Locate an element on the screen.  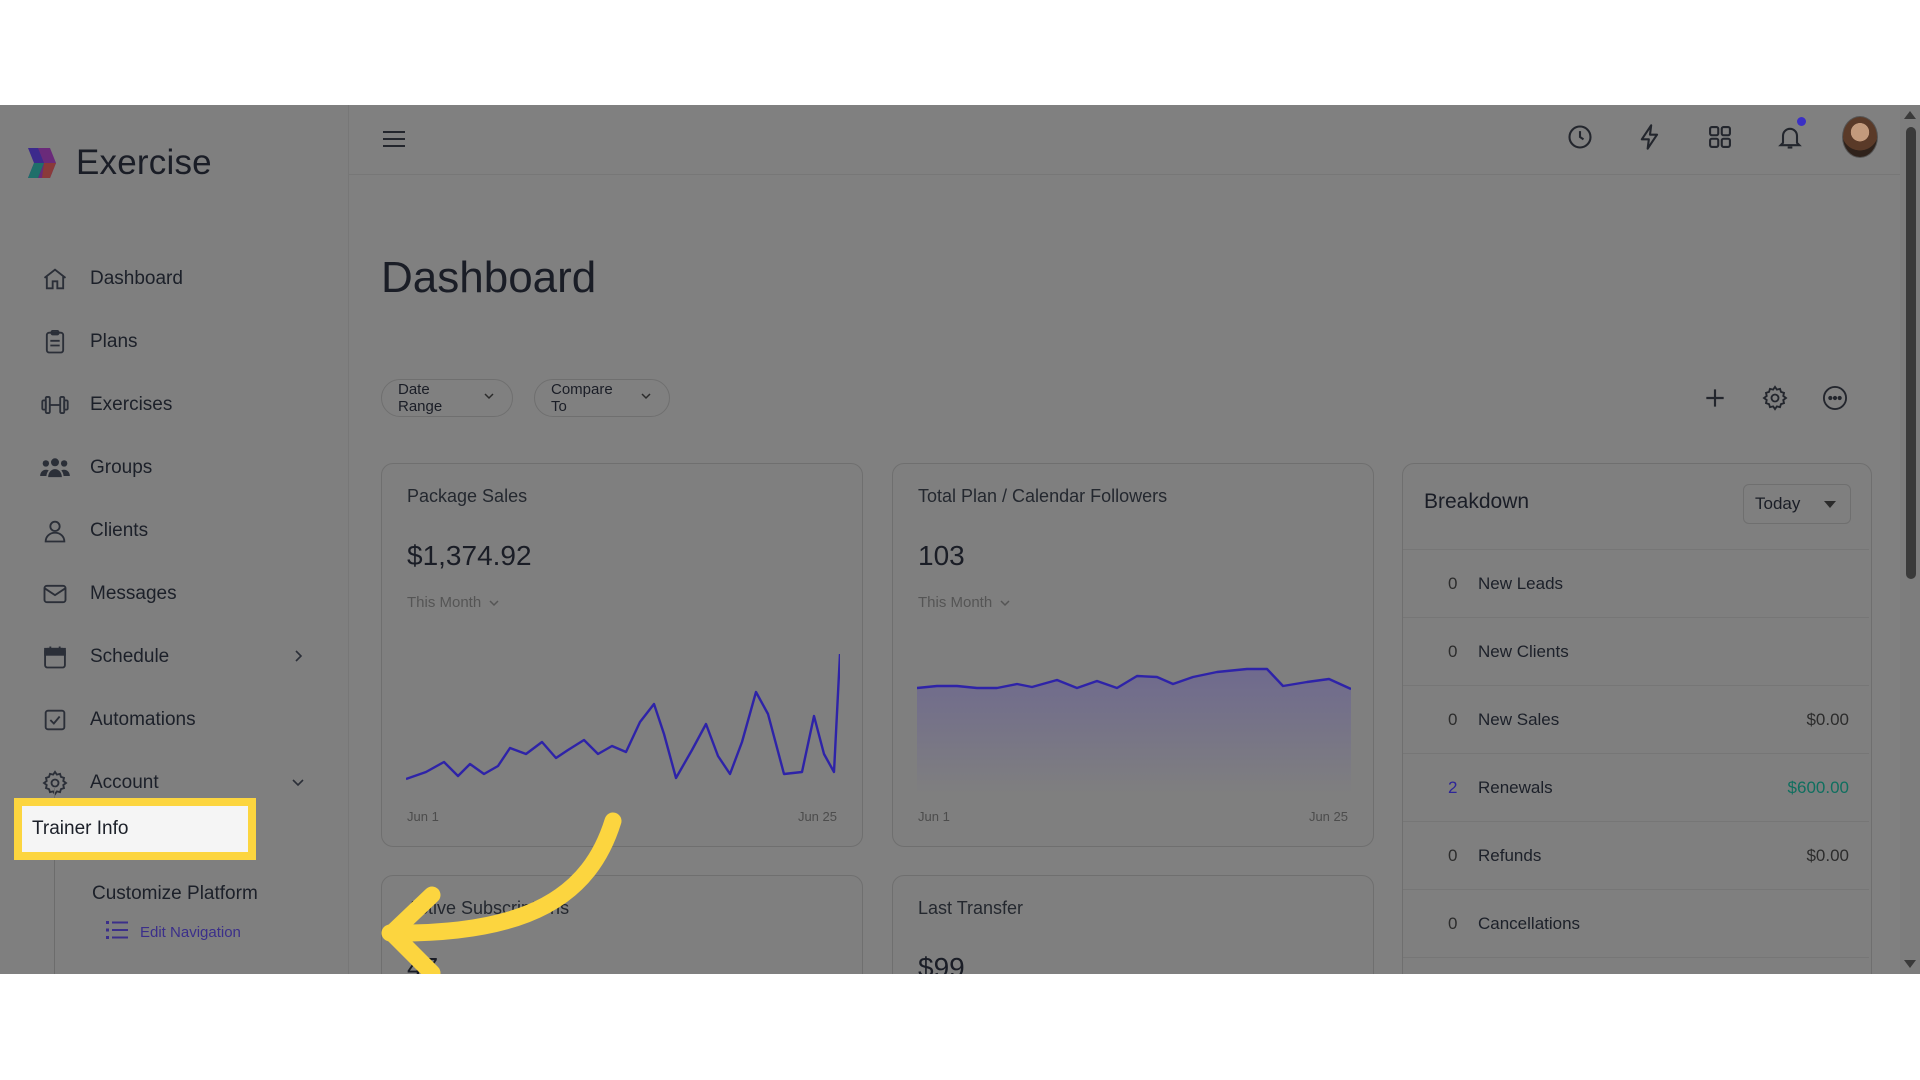
topbar-actions is located at coordinates (1720, 137).